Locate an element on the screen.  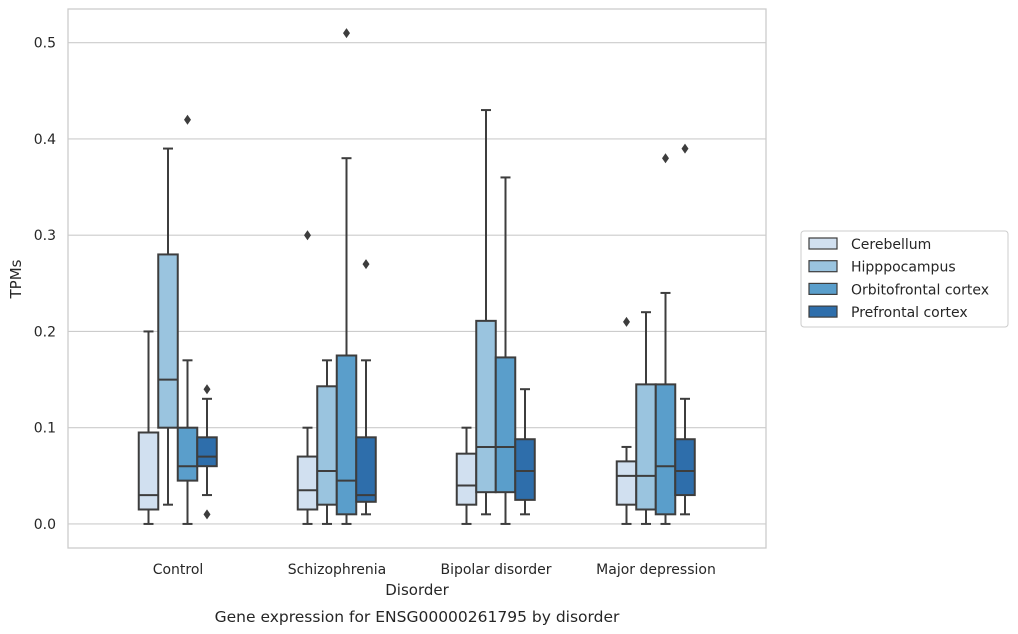
y-tick-label: 0.3 is located at coordinates (45, 236).